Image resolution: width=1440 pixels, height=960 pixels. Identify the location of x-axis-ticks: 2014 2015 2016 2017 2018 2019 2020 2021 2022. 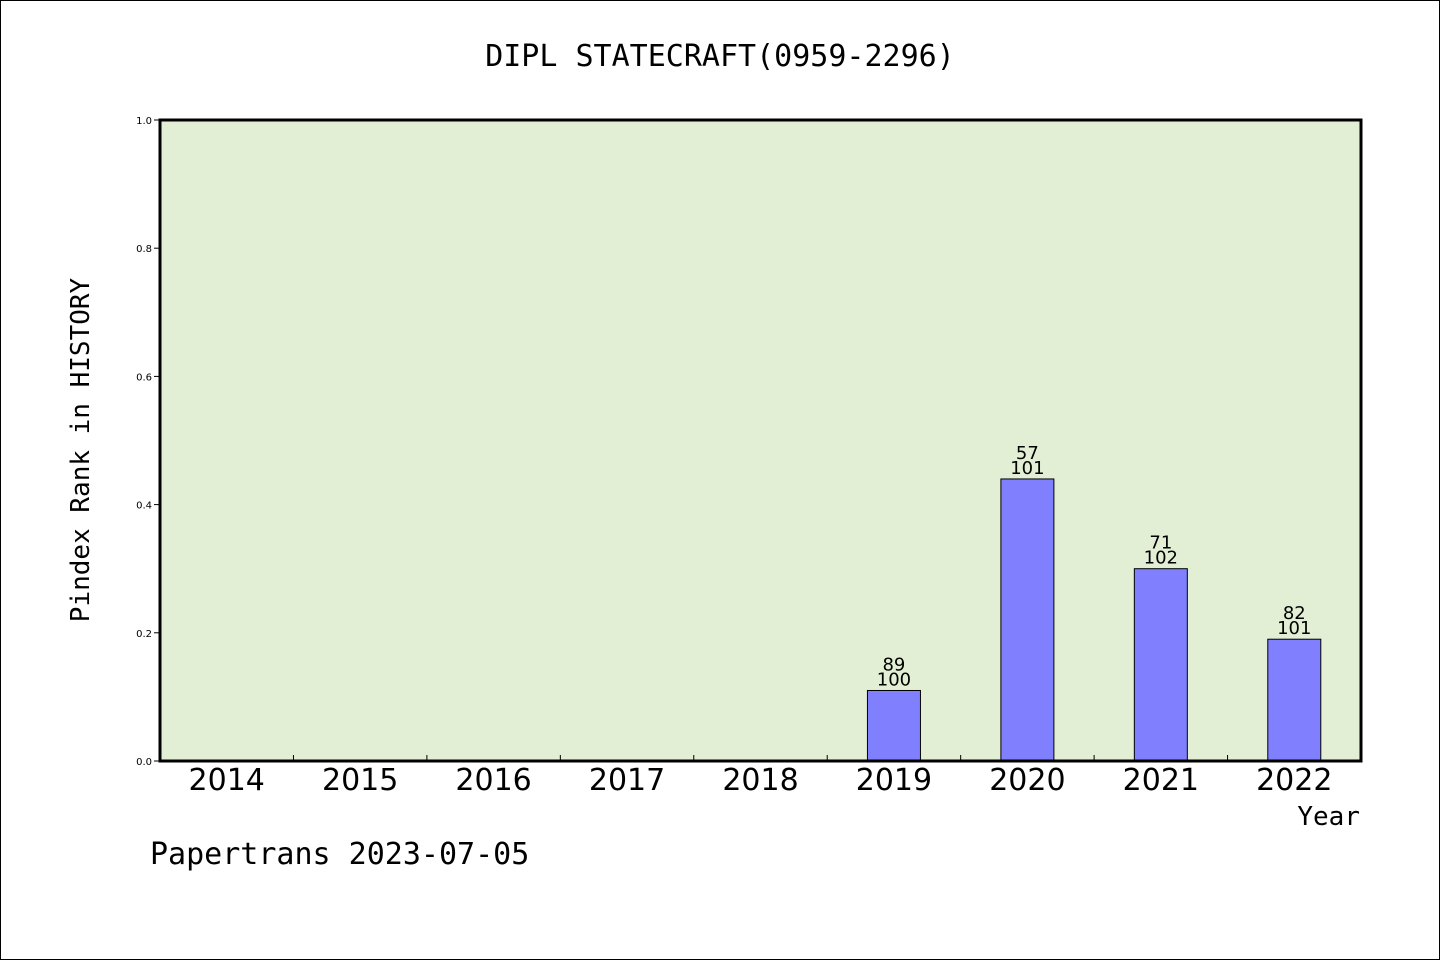
(760, 776).